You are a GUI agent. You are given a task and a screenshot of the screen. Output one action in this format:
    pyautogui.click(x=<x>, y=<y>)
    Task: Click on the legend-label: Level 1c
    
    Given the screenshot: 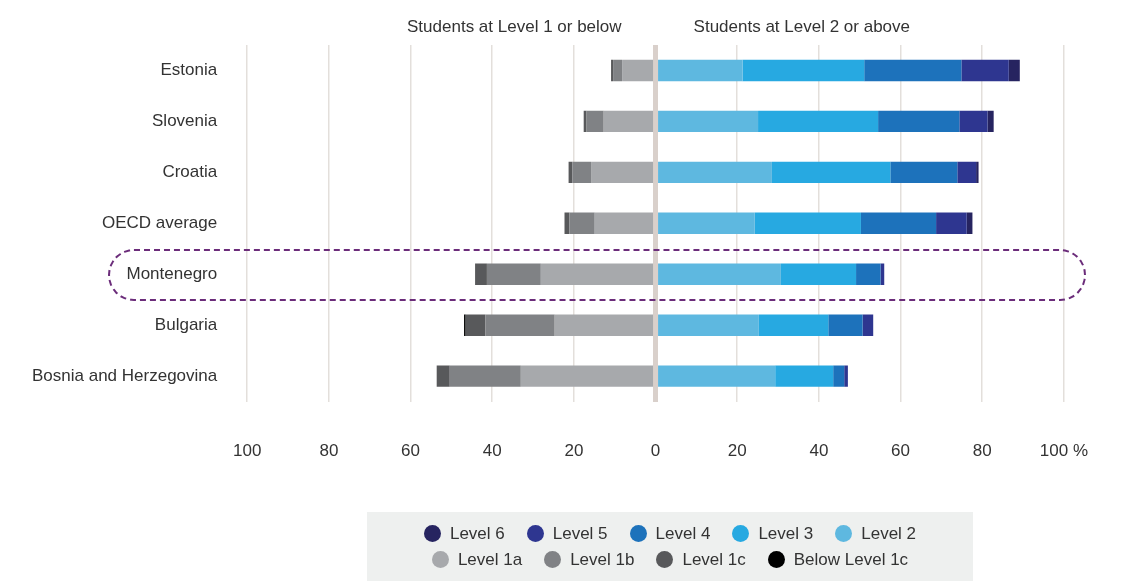 What is the action you would take?
    pyautogui.click(x=714, y=559)
    